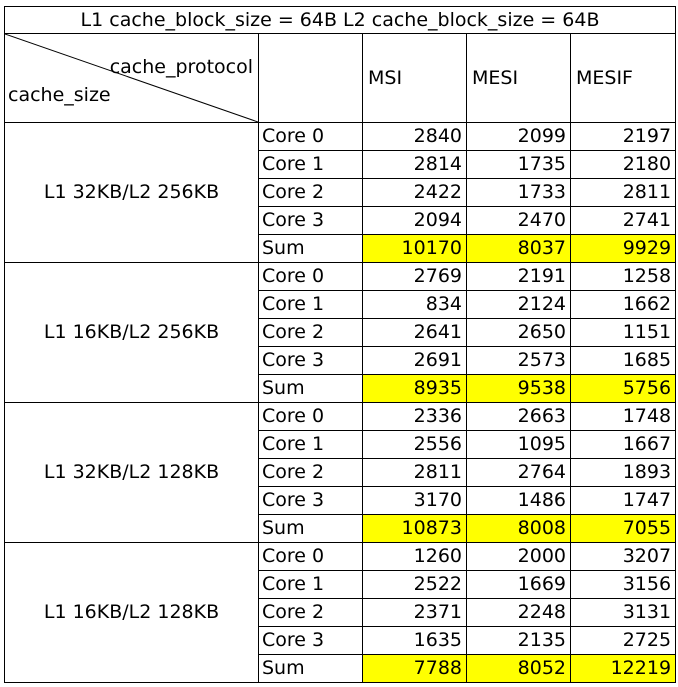  Describe the element at coordinates (623, 584) in the screenshot. I see `value-cell-mesif: 3156` at that location.